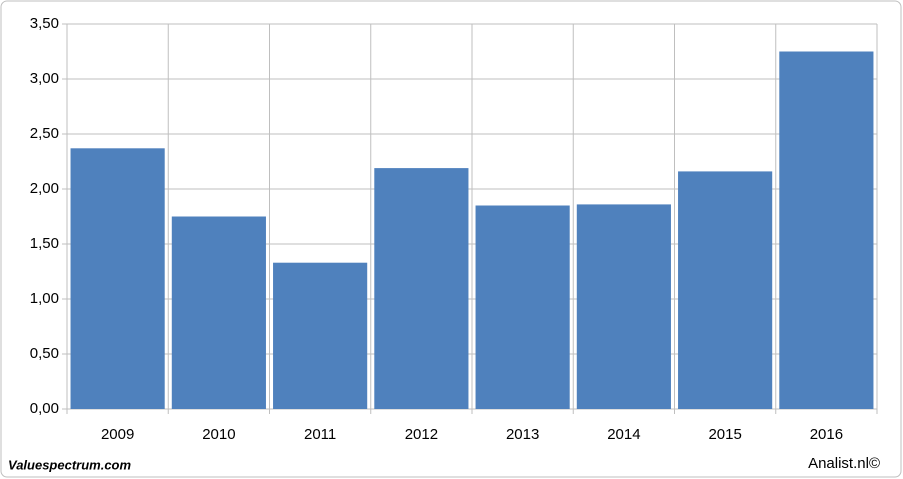 The image size is (903, 479). What do you see at coordinates (44, 188) in the screenshot?
I see `y-tick-label: 2,00` at bounding box center [44, 188].